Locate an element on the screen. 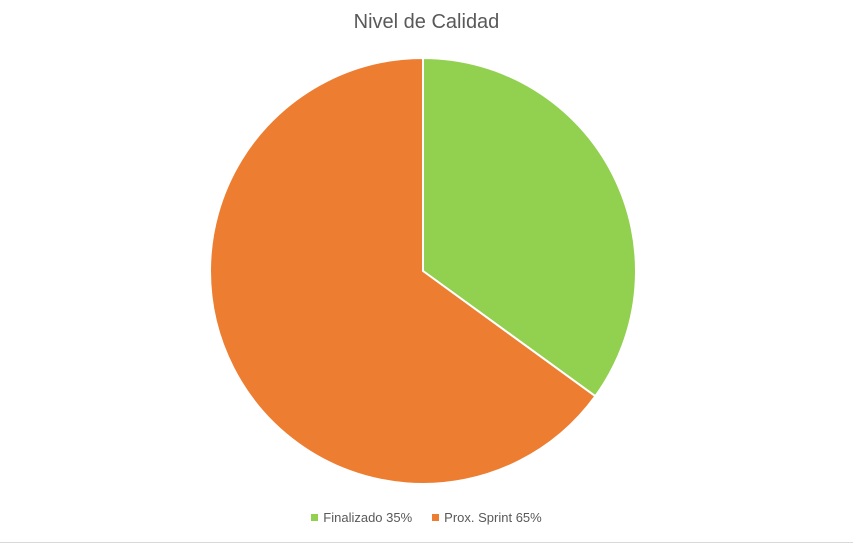 This screenshot has height=546, width=853. sheet-gridline is located at coordinates (426, 542).